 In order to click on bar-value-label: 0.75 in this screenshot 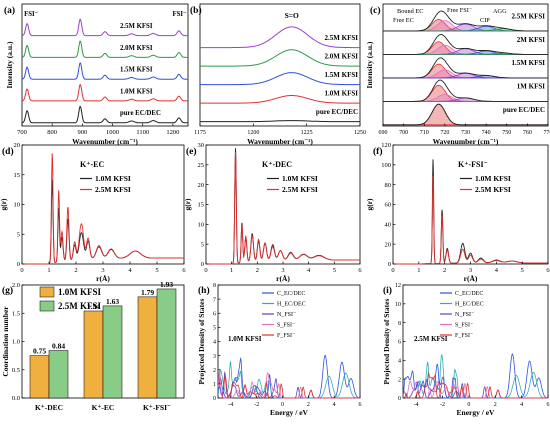, I will do `click(39, 351)`.